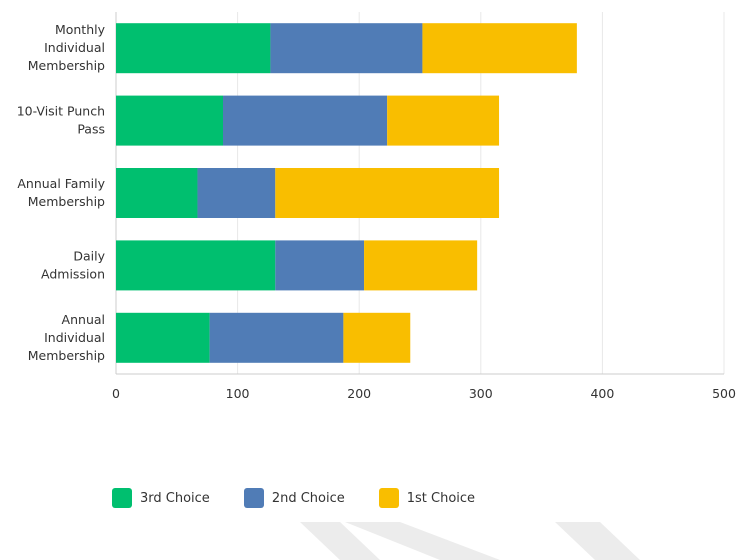  I want to click on x-tick-label: 100, so click(238, 393).